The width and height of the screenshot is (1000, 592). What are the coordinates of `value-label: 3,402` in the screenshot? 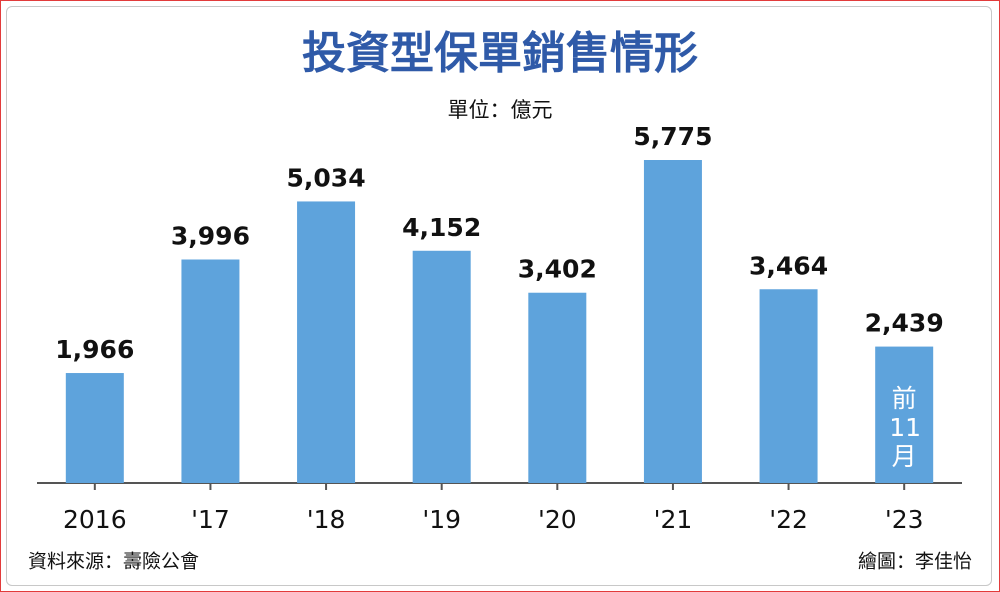 It's located at (557, 269).